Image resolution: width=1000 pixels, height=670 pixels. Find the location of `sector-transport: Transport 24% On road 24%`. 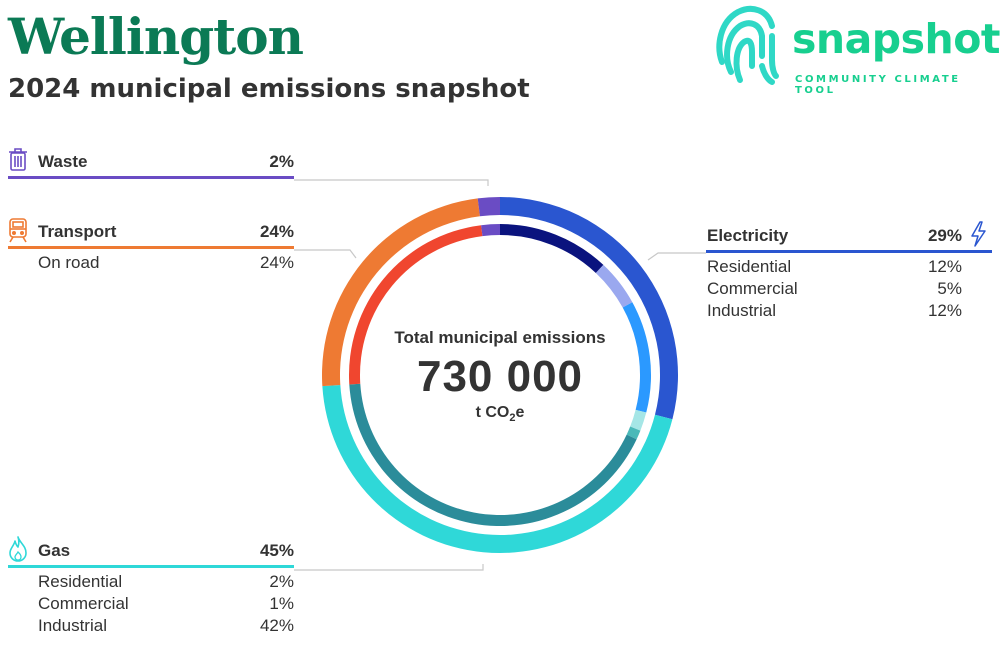

sector-transport: Transport 24% On road 24% is located at coordinates (151, 245).